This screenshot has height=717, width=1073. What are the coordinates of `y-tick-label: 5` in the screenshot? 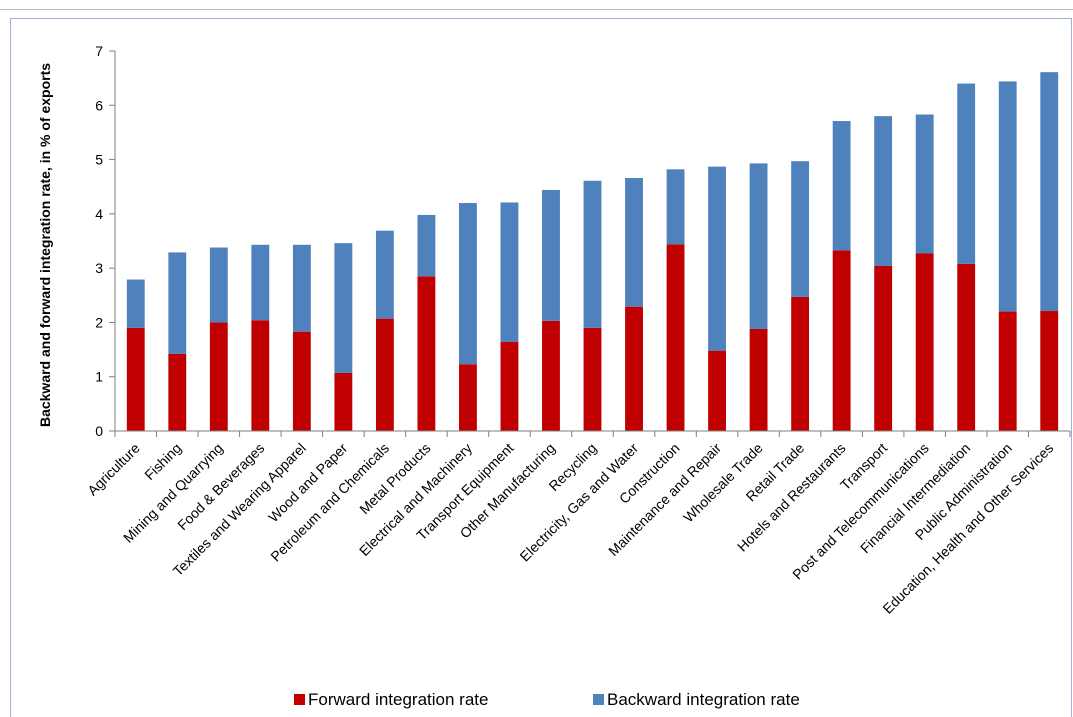 It's located at (99, 160).